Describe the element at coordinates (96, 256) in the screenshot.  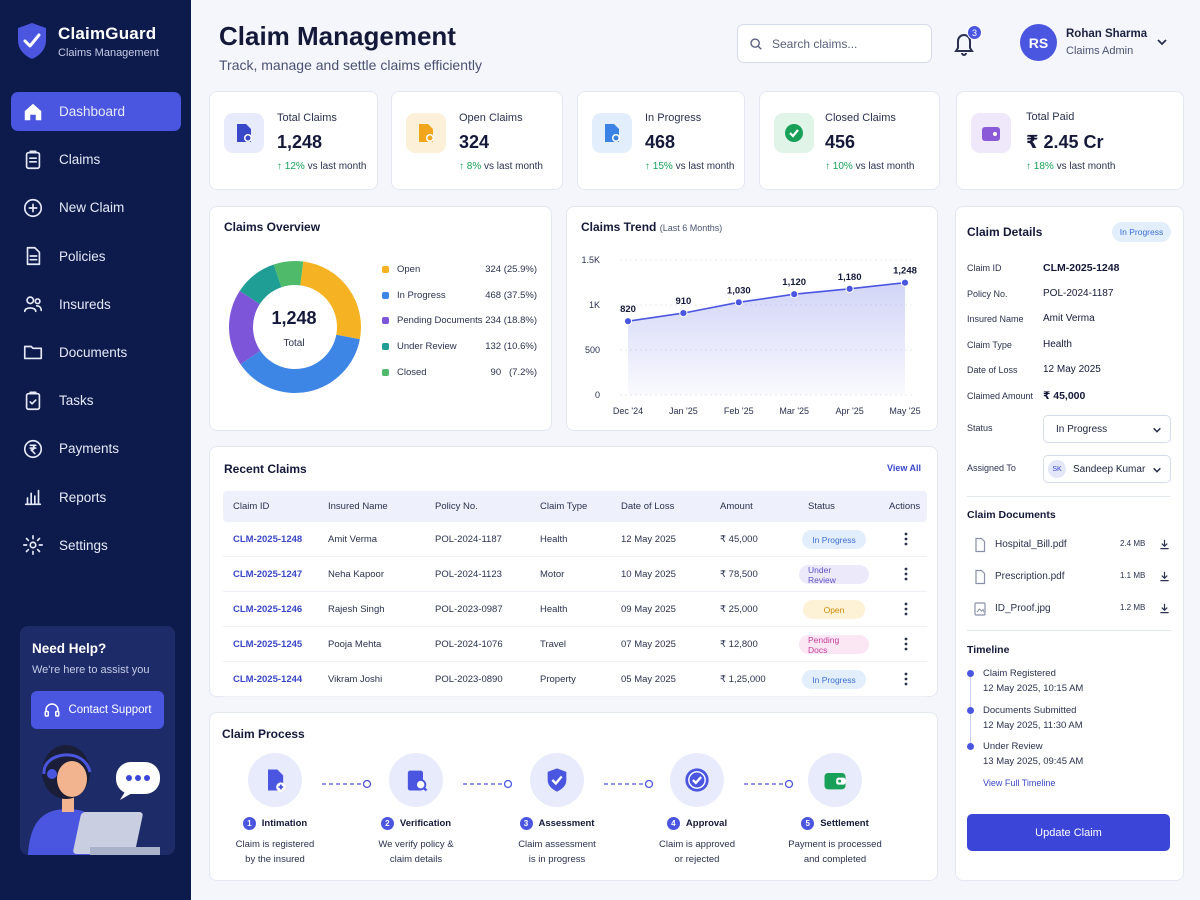
I see `sidebar-item-policies: Policies` at that location.